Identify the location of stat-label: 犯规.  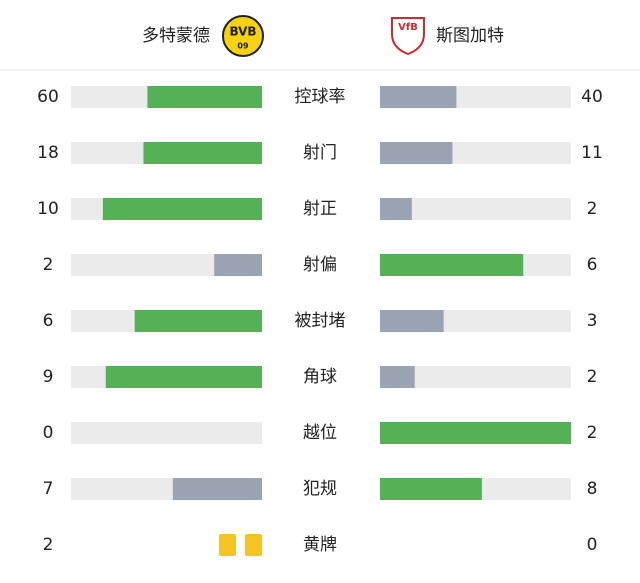
(320, 489).